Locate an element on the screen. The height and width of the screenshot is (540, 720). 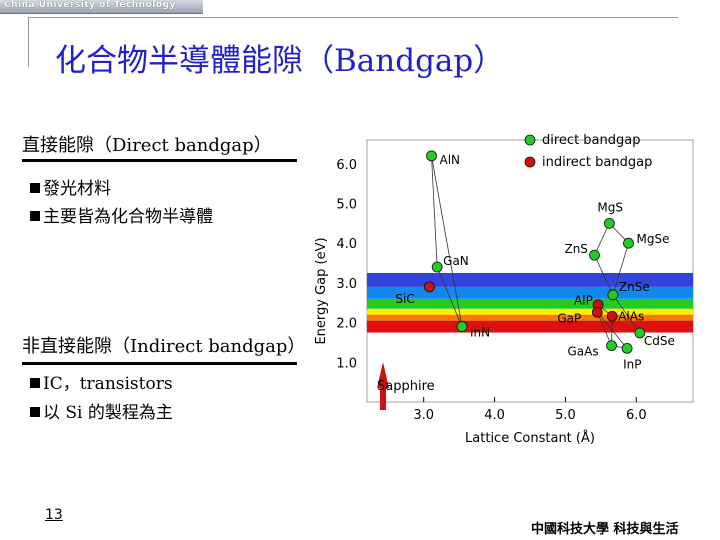
y-tick-label: 1.0 is located at coordinates (346, 363).